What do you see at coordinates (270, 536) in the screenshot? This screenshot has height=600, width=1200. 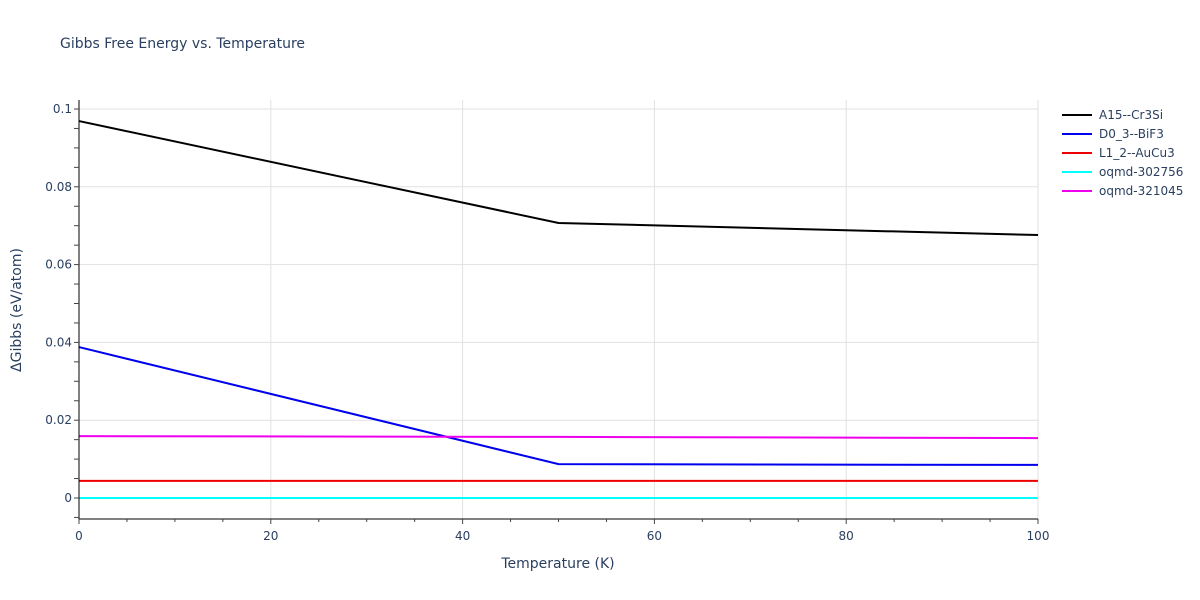 I see `x-tick-label: 20` at bounding box center [270, 536].